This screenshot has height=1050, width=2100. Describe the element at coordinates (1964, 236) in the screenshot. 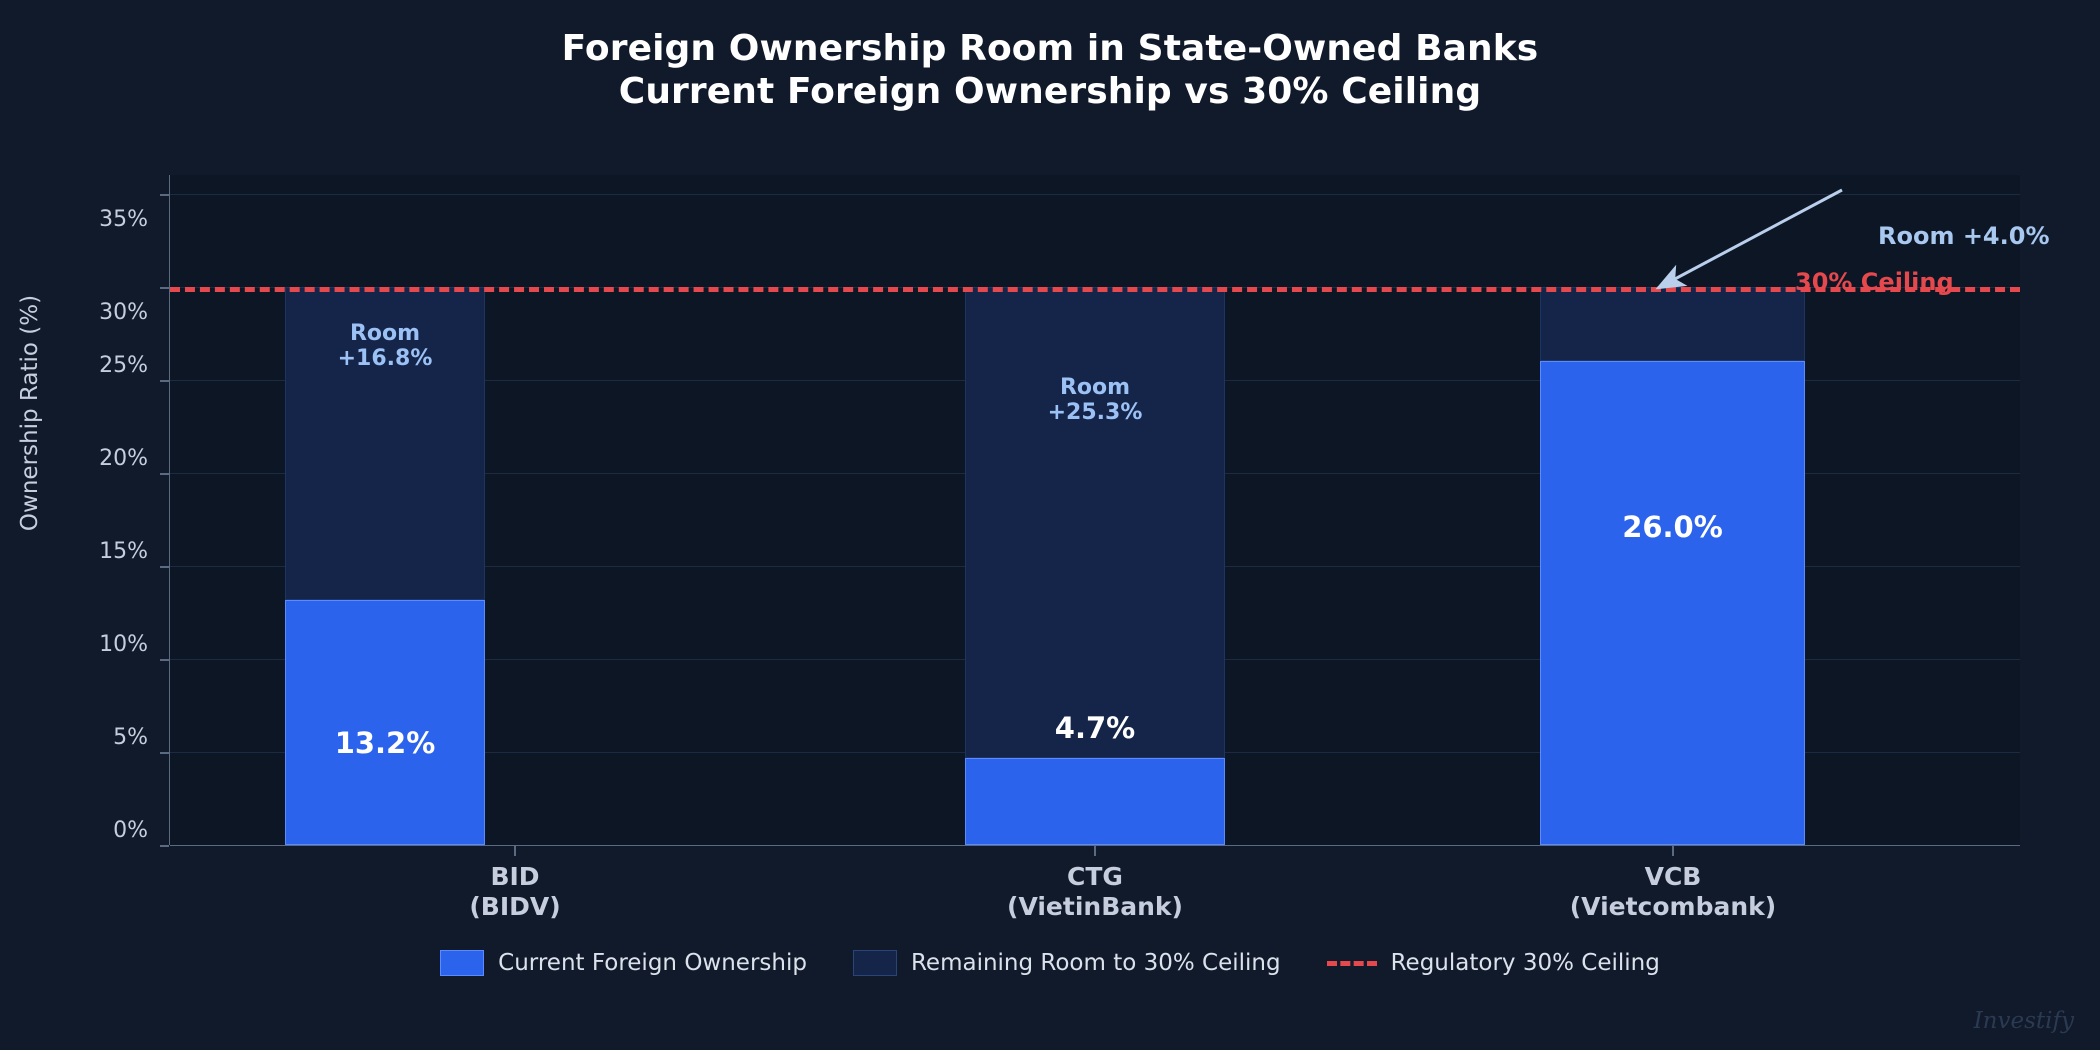

I see `annotation-room-vcb: Room +4.0%` at that location.